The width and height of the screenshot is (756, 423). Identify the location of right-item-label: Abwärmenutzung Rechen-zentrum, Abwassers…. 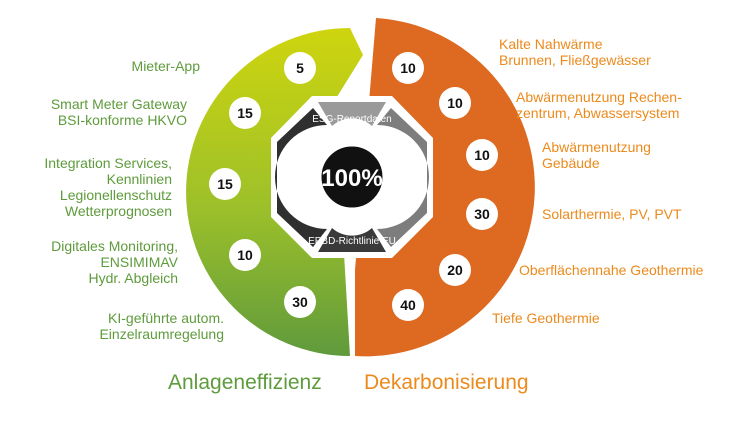
(599, 105).